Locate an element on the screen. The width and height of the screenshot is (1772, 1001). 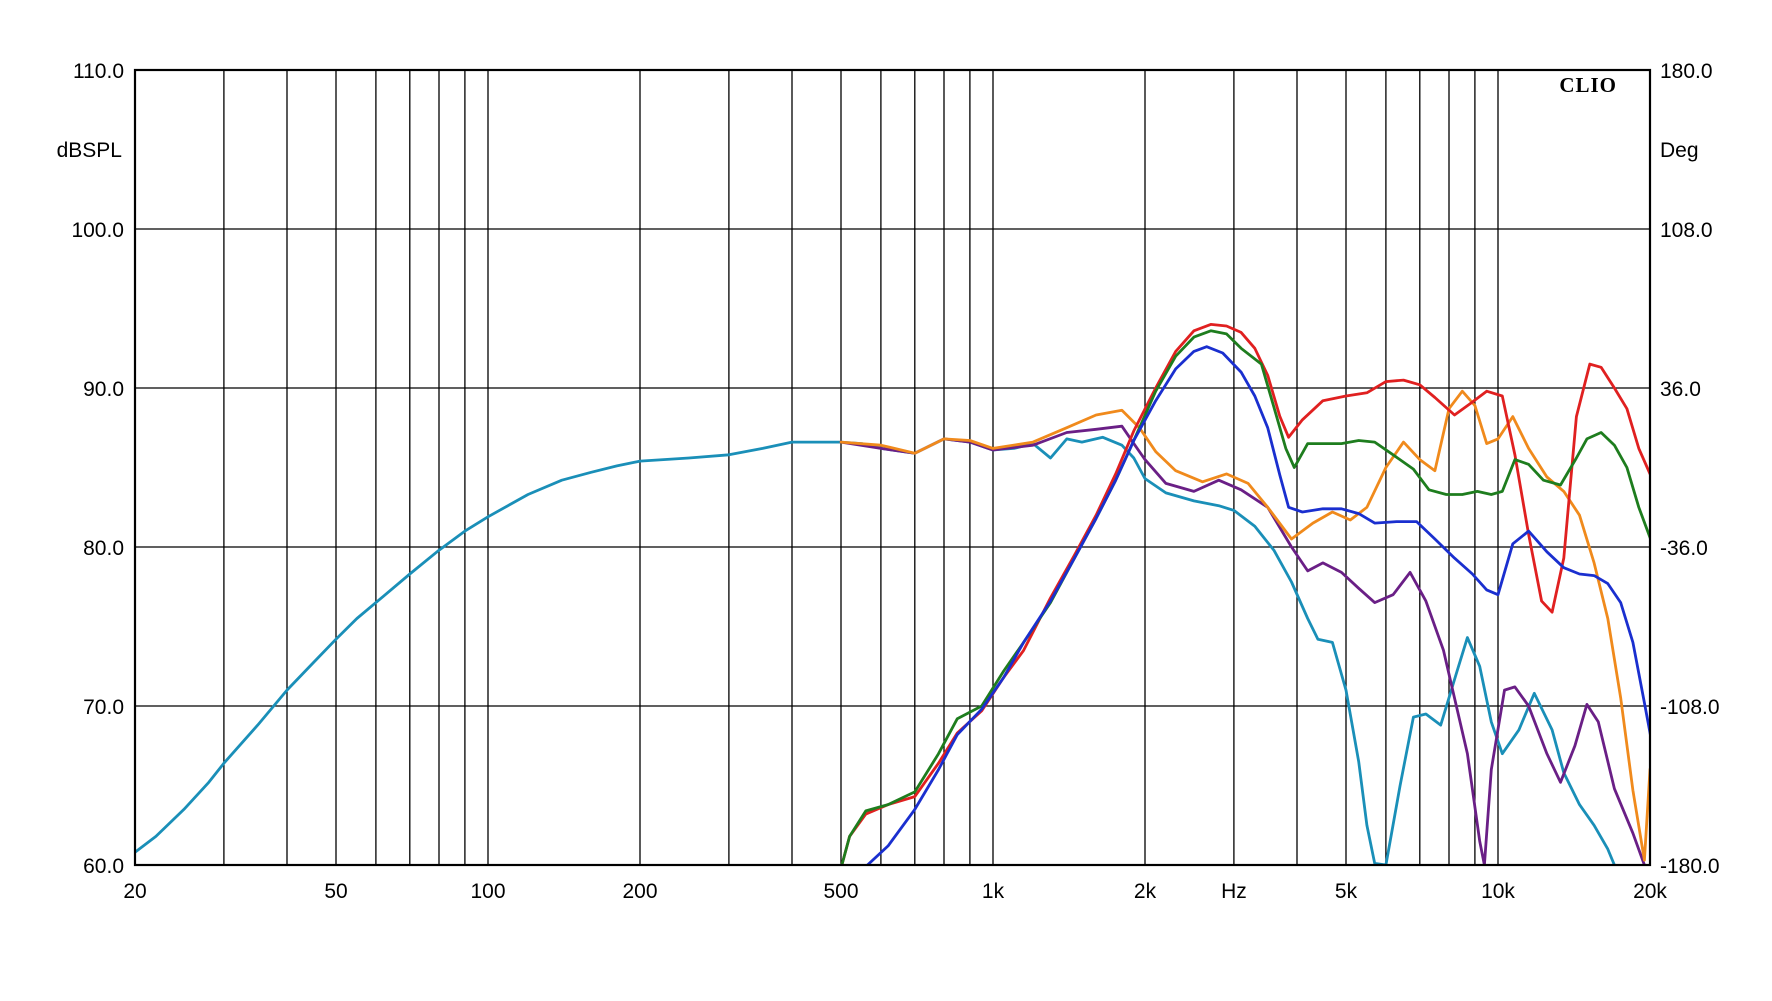
x-tick-label: 20k is located at coordinates (1650, 891).